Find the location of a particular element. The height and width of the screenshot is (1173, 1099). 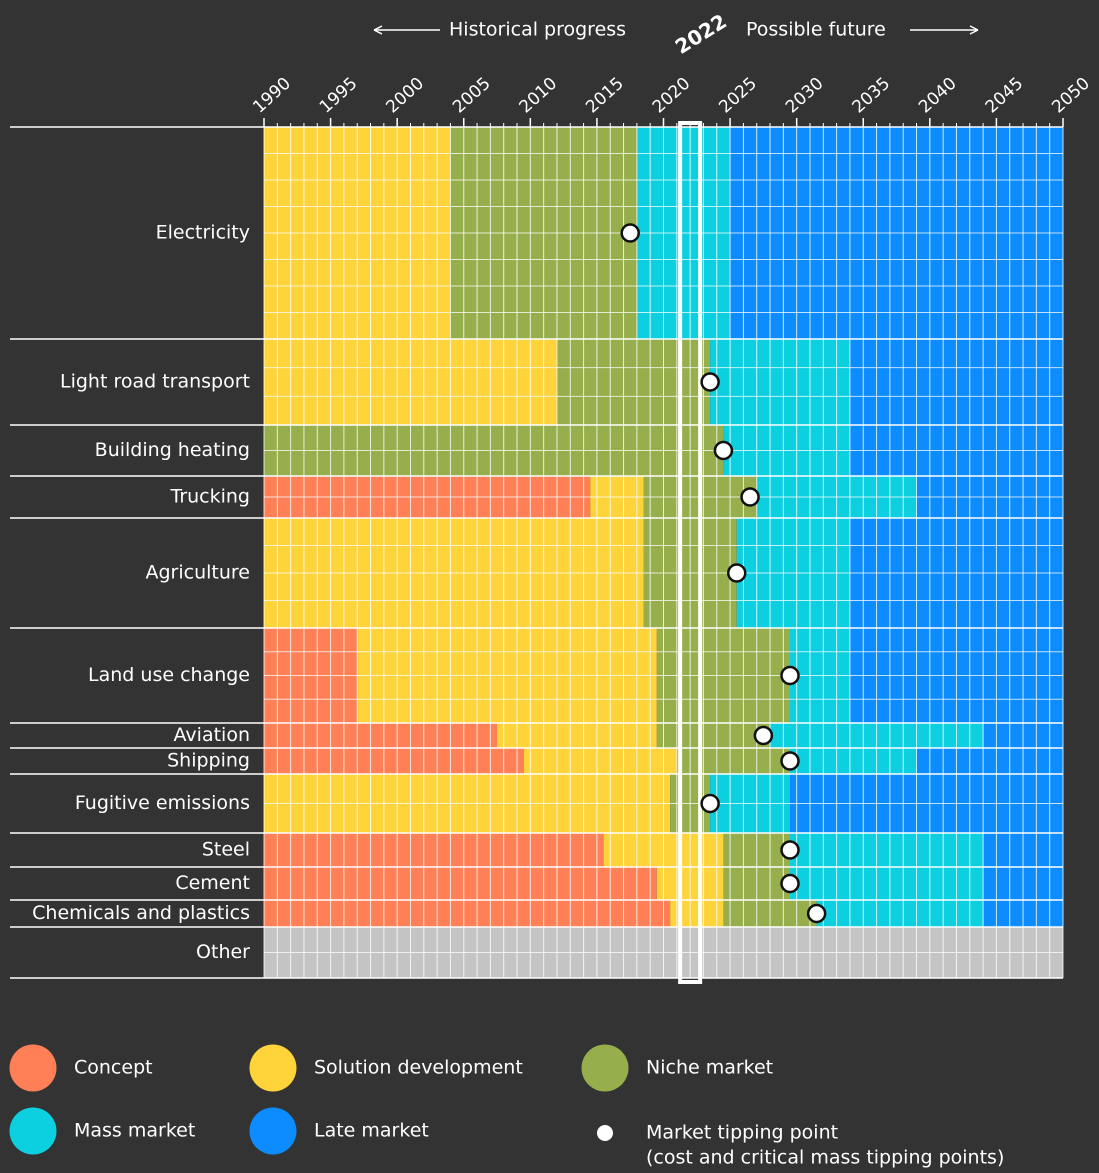

sector-label: Trucking is located at coordinates (210, 497).